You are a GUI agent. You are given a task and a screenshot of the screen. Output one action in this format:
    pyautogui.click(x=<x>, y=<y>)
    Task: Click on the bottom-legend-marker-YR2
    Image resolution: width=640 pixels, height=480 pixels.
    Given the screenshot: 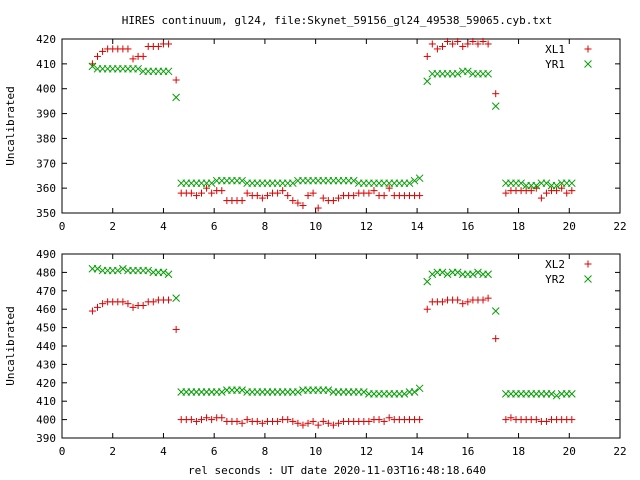 What is the action you would take?
    pyautogui.click(x=588, y=279)
    